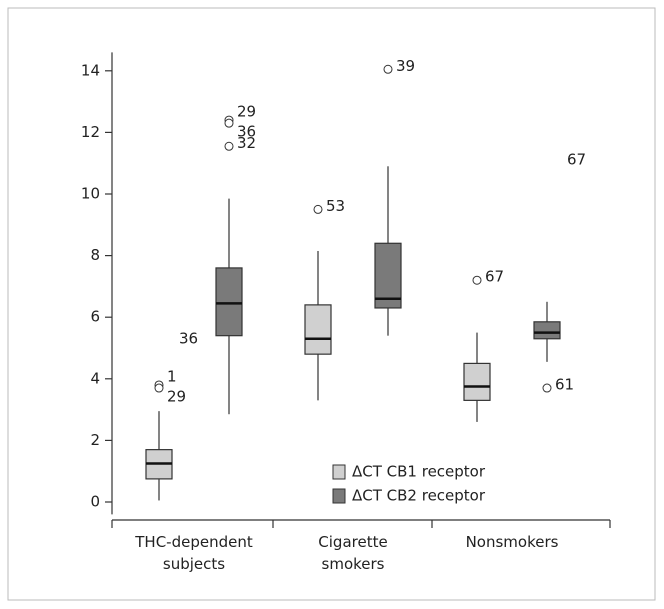 Image resolution: width=664 pixels, height=609 pixels. What do you see at coordinates (564, 385) in the screenshot?
I see `outlier-label: 61` at bounding box center [564, 385].